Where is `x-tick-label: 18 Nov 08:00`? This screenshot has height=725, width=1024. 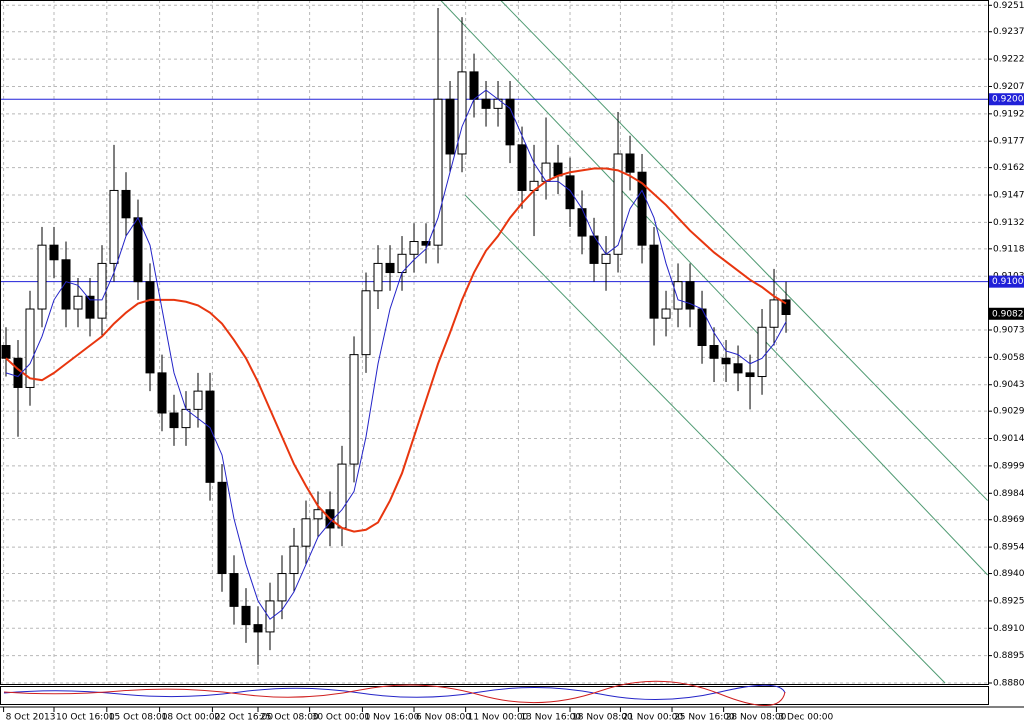
x-tick-label: 18 Nov 08:00 is located at coordinates (602, 718).